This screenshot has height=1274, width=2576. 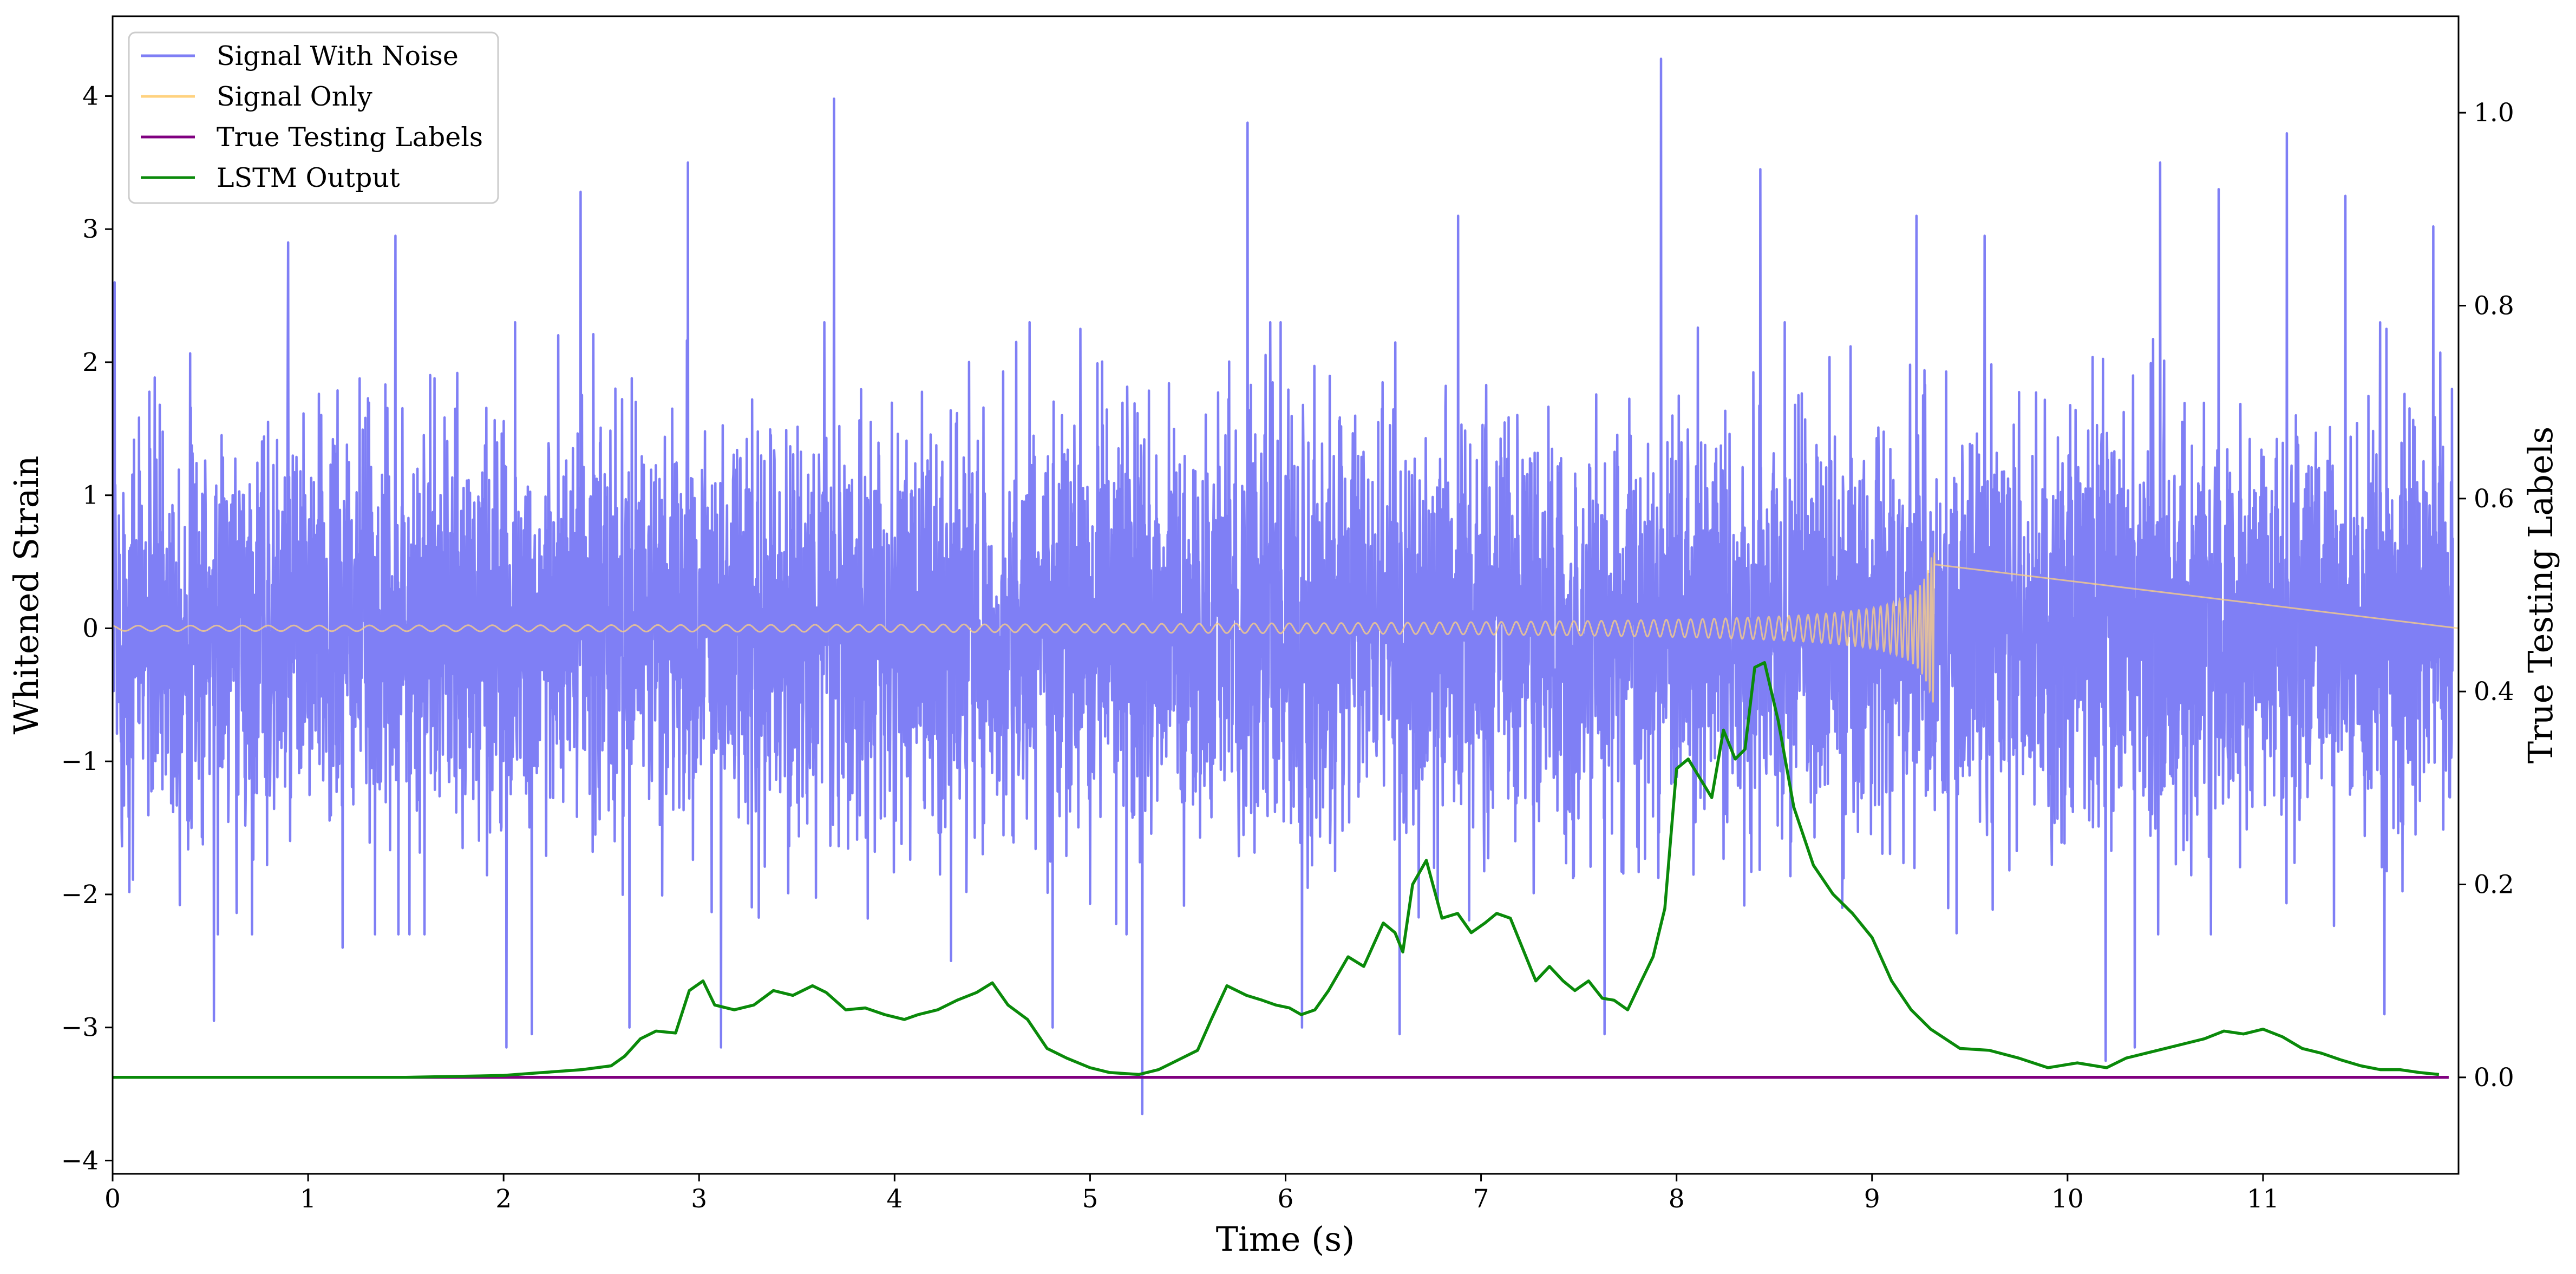 I want to click on y-axis-label: Whitened Strain, so click(x=26, y=595).